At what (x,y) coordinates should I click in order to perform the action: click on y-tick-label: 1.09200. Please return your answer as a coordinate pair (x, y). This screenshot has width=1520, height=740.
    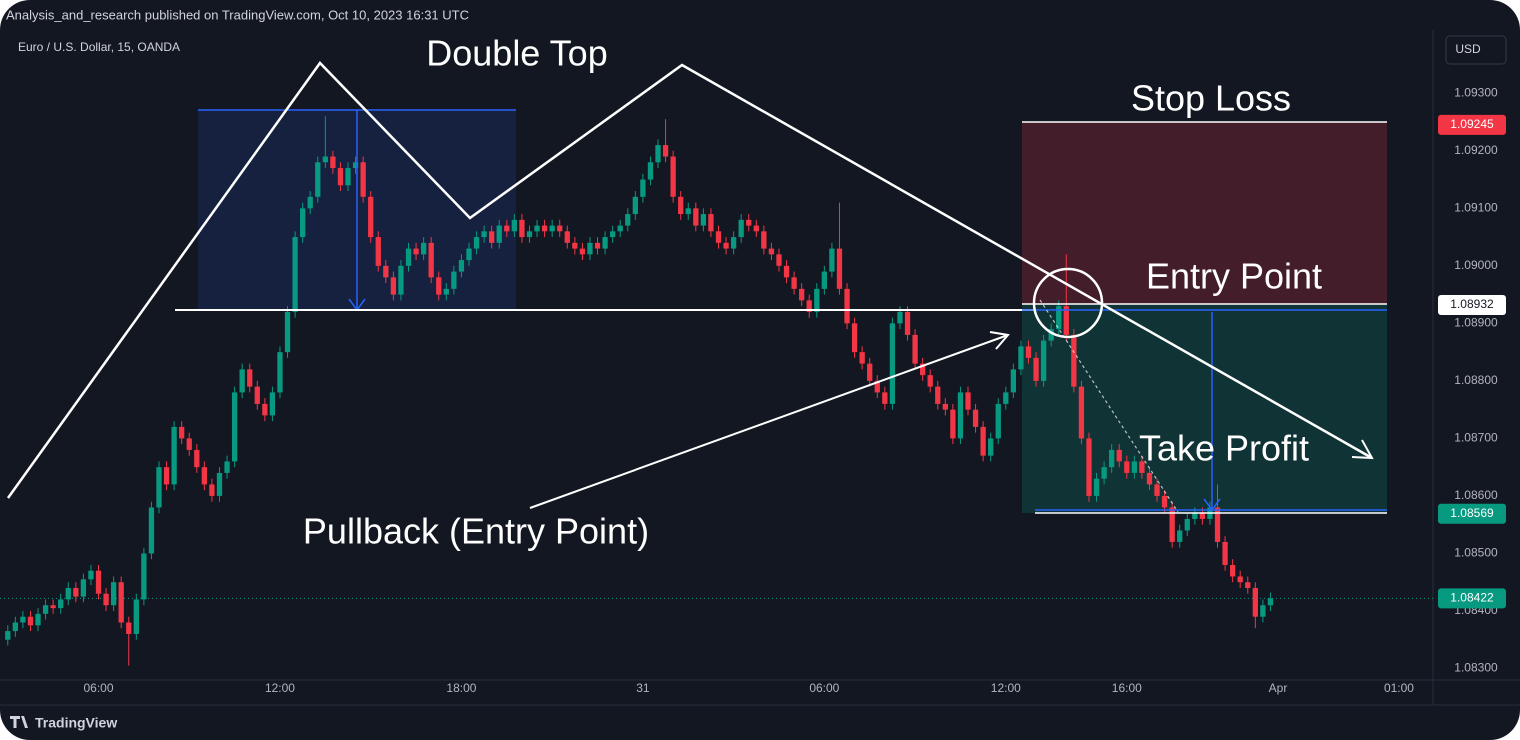
    Looking at the image, I should click on (1476, 150).